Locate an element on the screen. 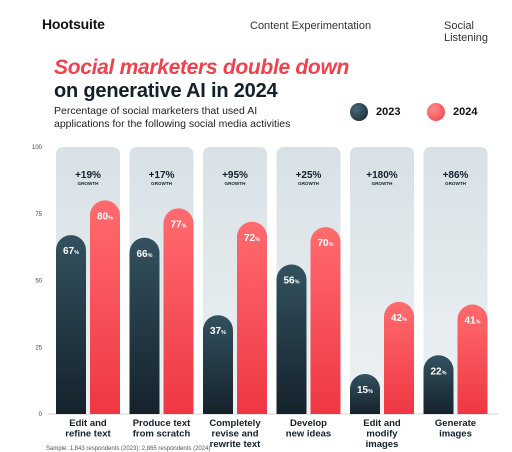  bar-value-label: 22% is located at coordinates (438, 371).